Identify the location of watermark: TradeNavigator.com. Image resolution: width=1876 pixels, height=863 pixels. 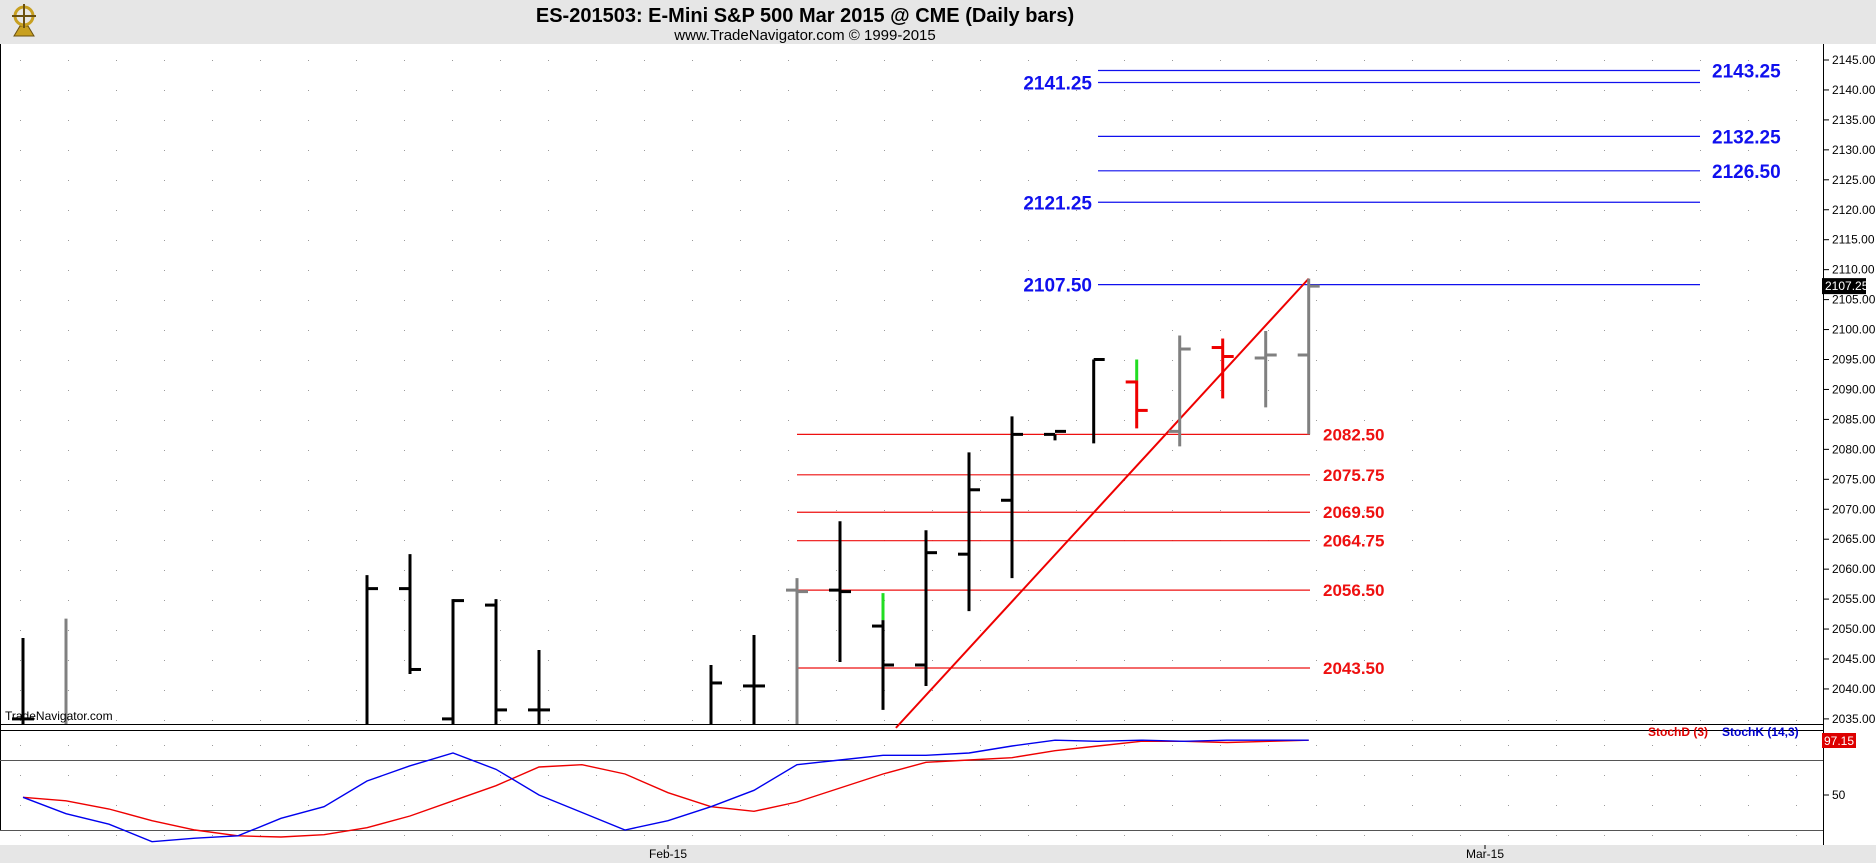
(59, 716).